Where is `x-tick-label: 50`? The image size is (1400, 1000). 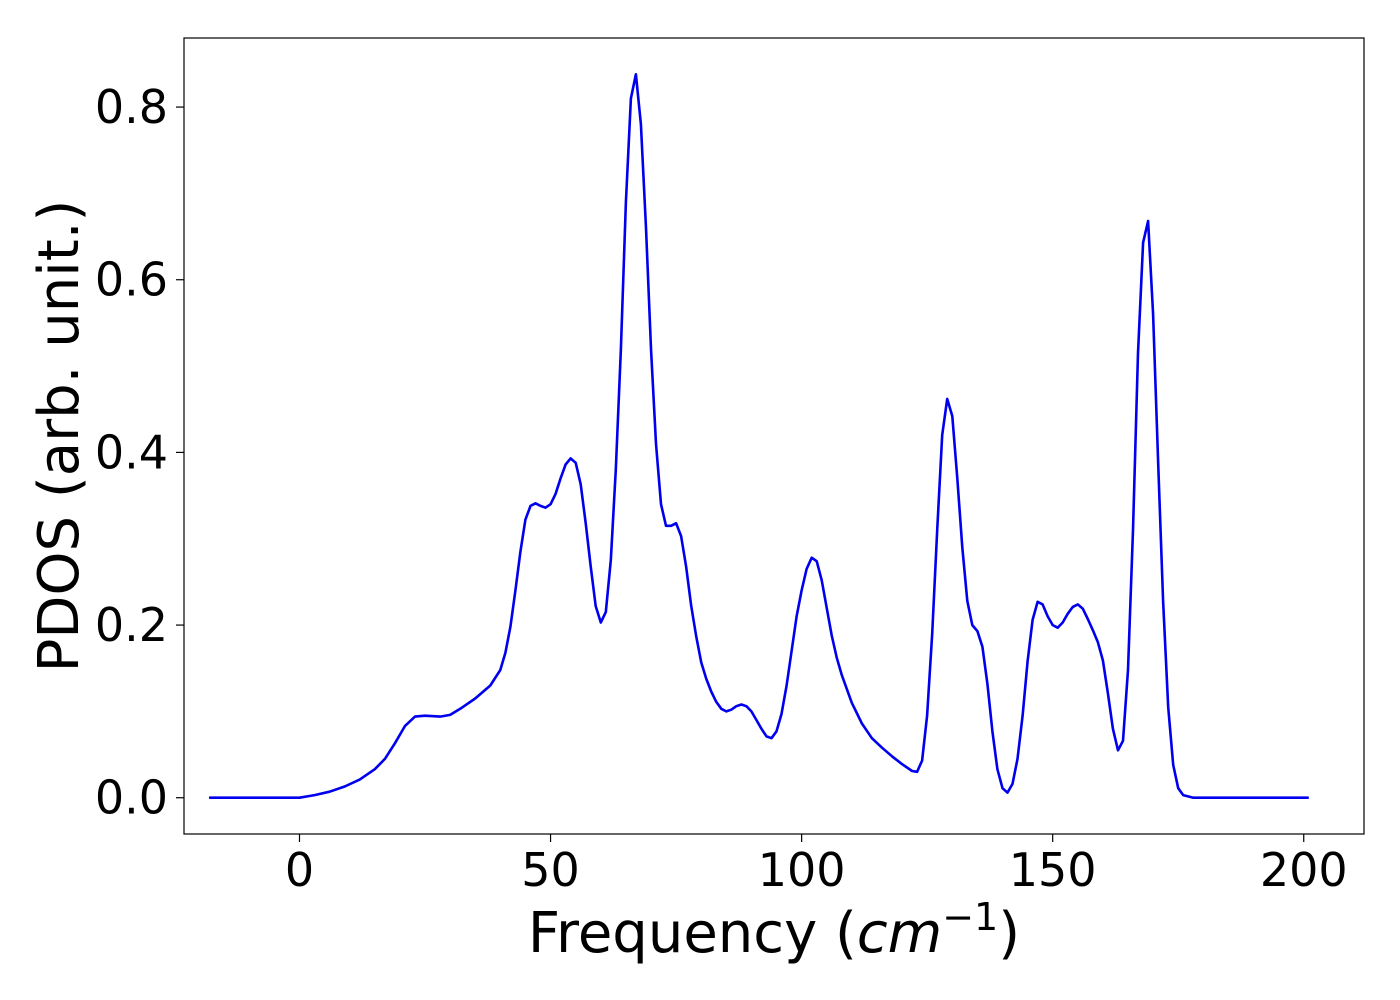
x-tick-label: 50 is located at coordinates (550, 870).